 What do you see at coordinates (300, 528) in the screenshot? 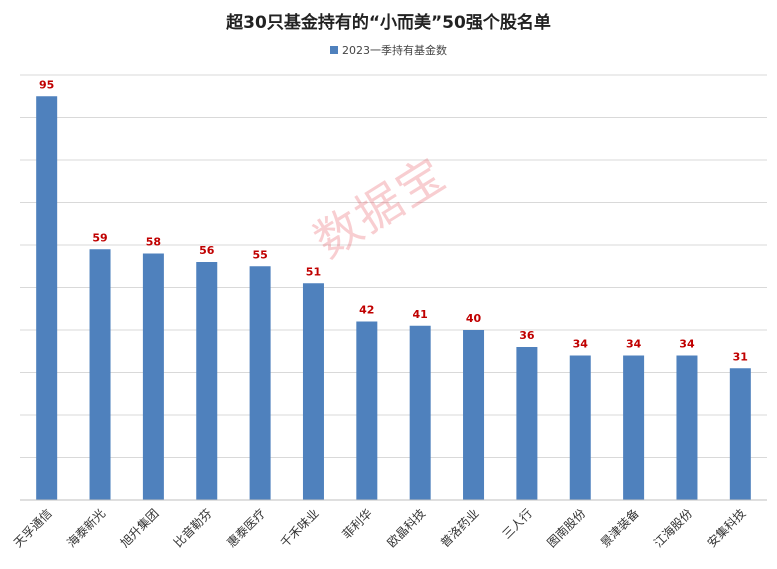
I see `x-tick-label-5: 千禾味业` at bounding box center [300, 528].